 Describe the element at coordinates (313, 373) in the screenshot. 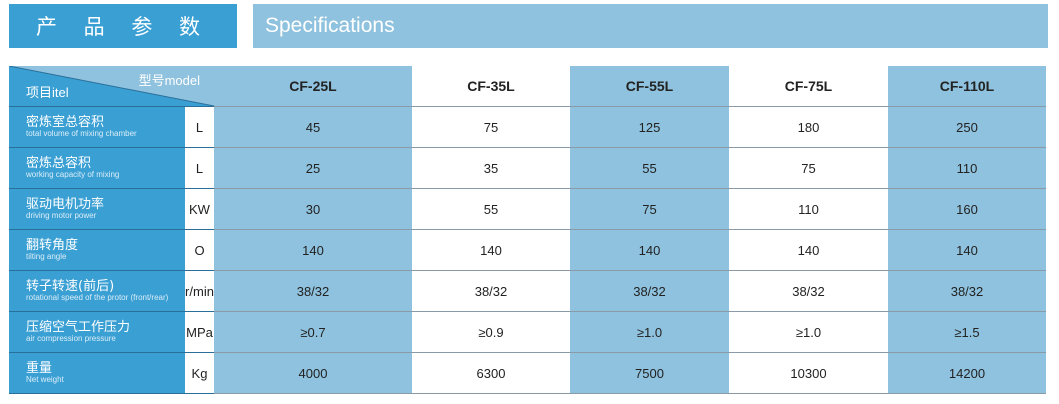

I see `value-cell: 4000` at that location.